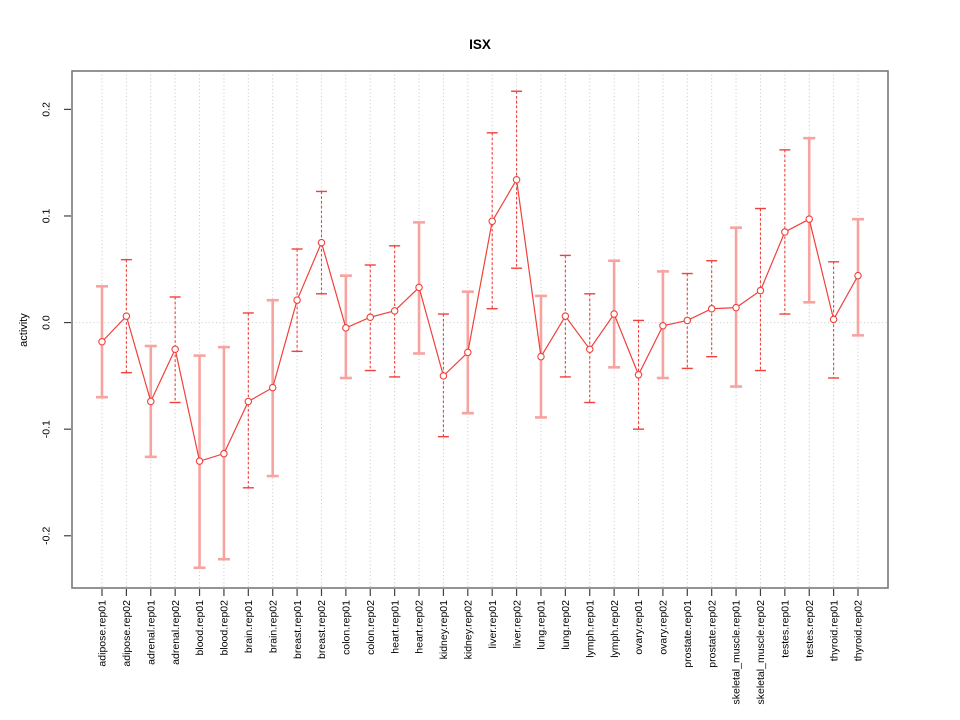 This screenshot has height=720, width=960. Describe the element at coordinates (590, 629) in the screenshot. I see `x-tick-label: lymph.rep01` at that location.